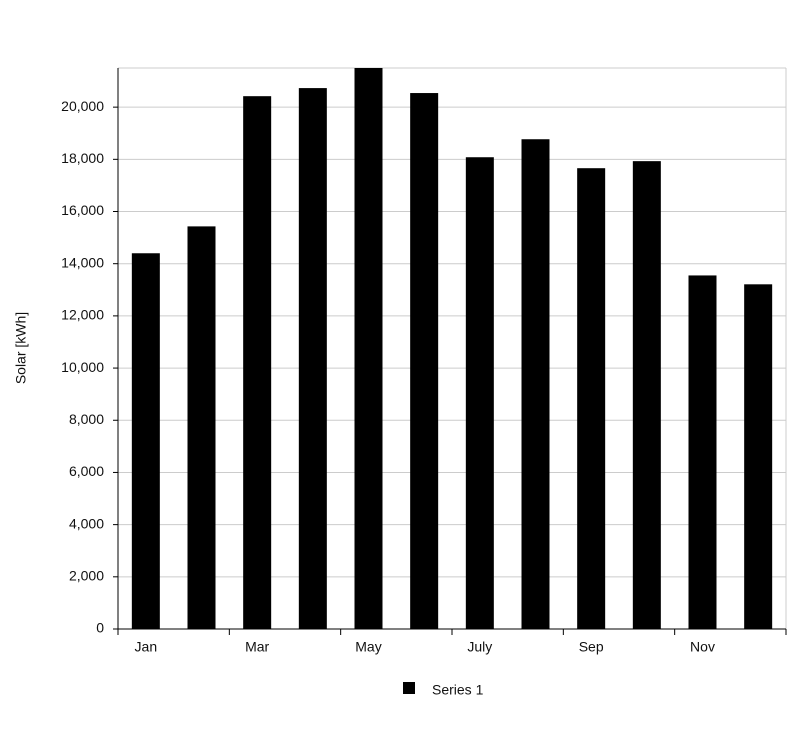 Image resolution: width=807 pixels, height=738 pixels. What do you see at coordinates (82, 106) in the screenshot?
I see `y-tick-label: 20,000` at bounding box center [82, 106].